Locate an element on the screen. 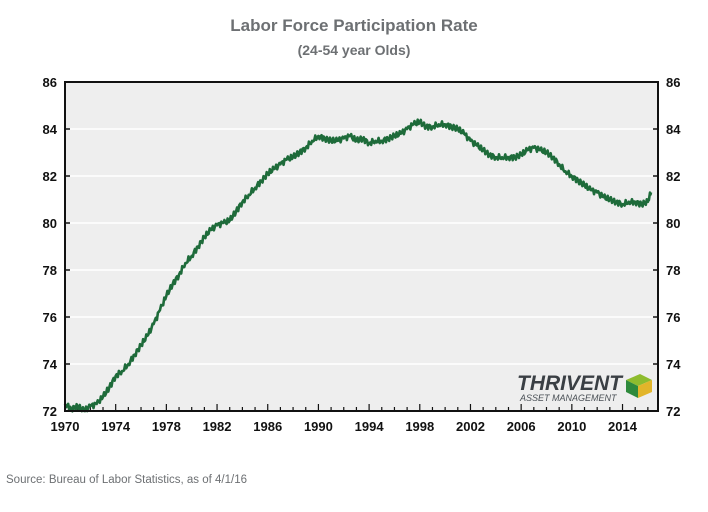 The width and height of the screenshot is (708, 512). x-tick-label: 1998 is located at coordinates (419, 426).